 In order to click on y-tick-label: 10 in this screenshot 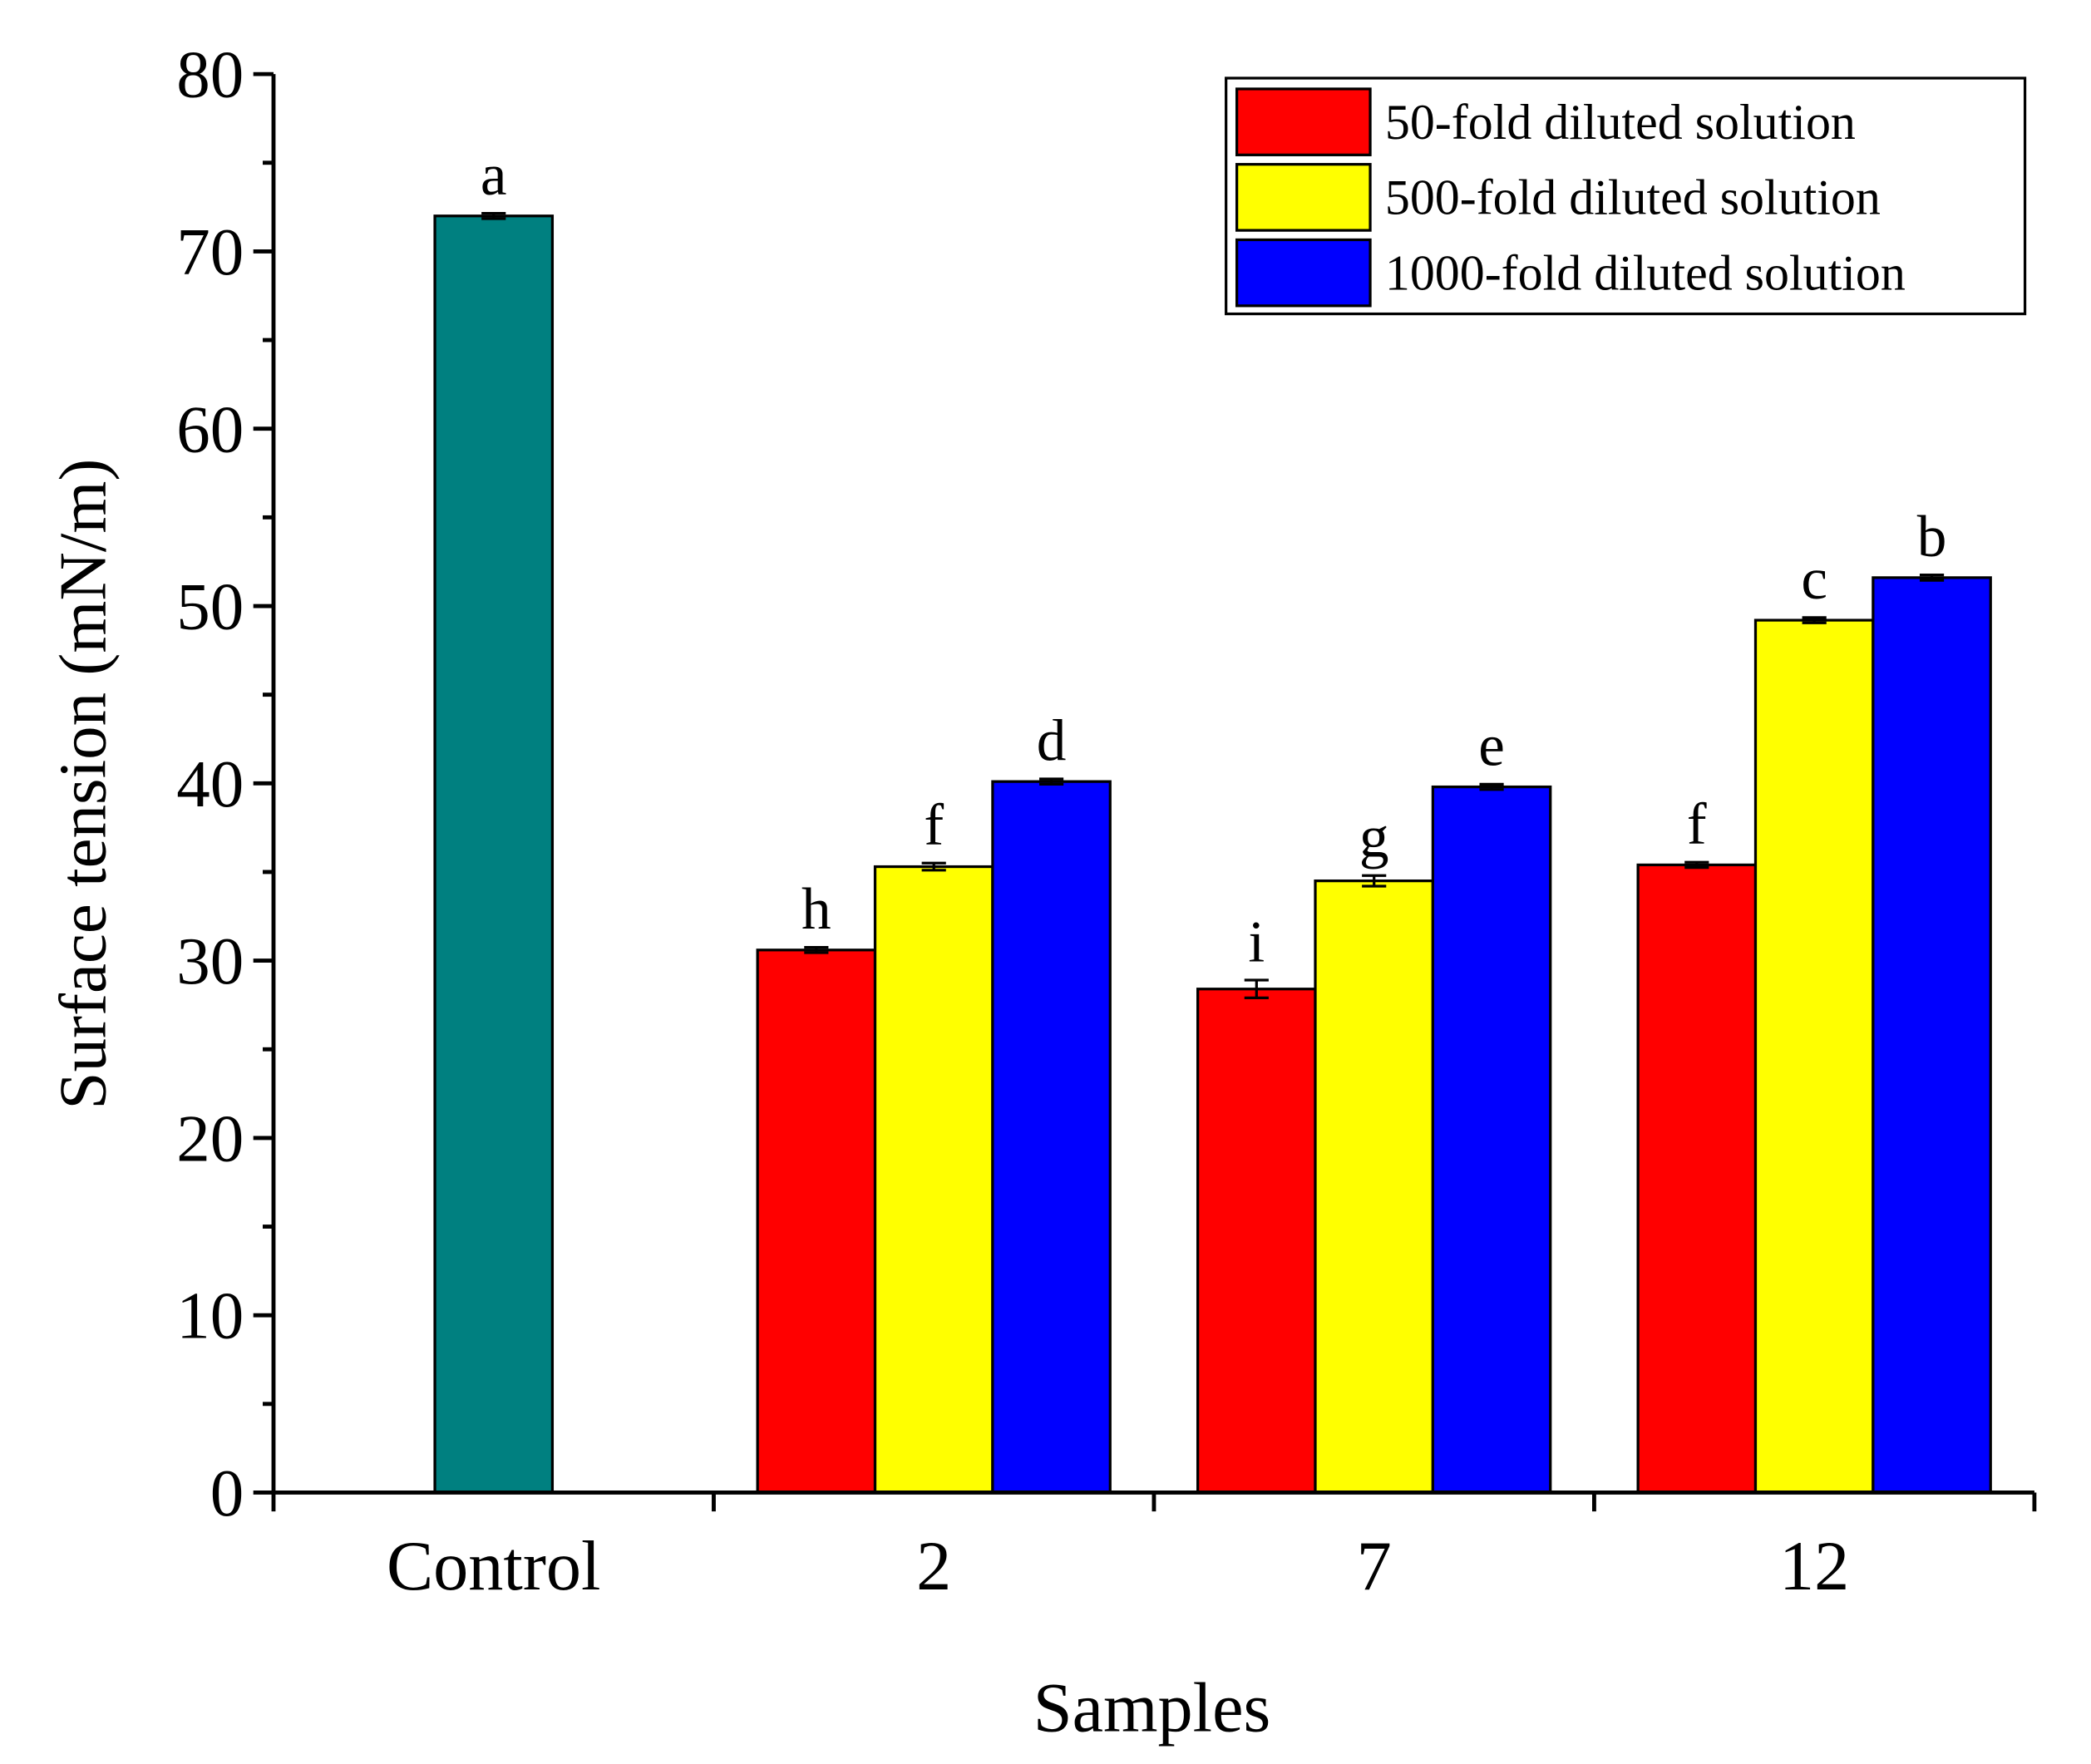, I will do `click(210, 1316)`.